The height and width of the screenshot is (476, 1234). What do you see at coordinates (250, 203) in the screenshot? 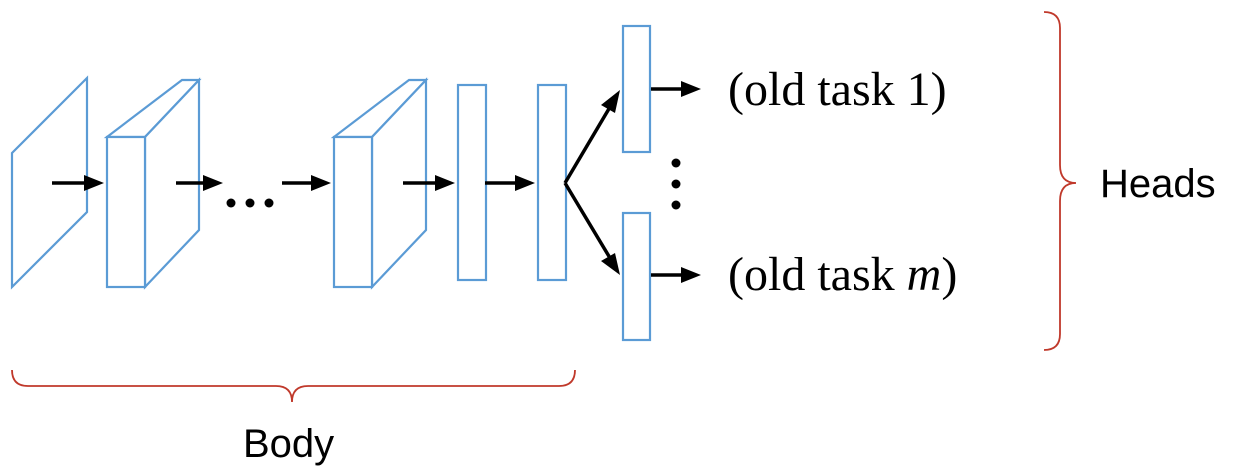
I see `body-ellipsis` at bounding box center [250, 203].